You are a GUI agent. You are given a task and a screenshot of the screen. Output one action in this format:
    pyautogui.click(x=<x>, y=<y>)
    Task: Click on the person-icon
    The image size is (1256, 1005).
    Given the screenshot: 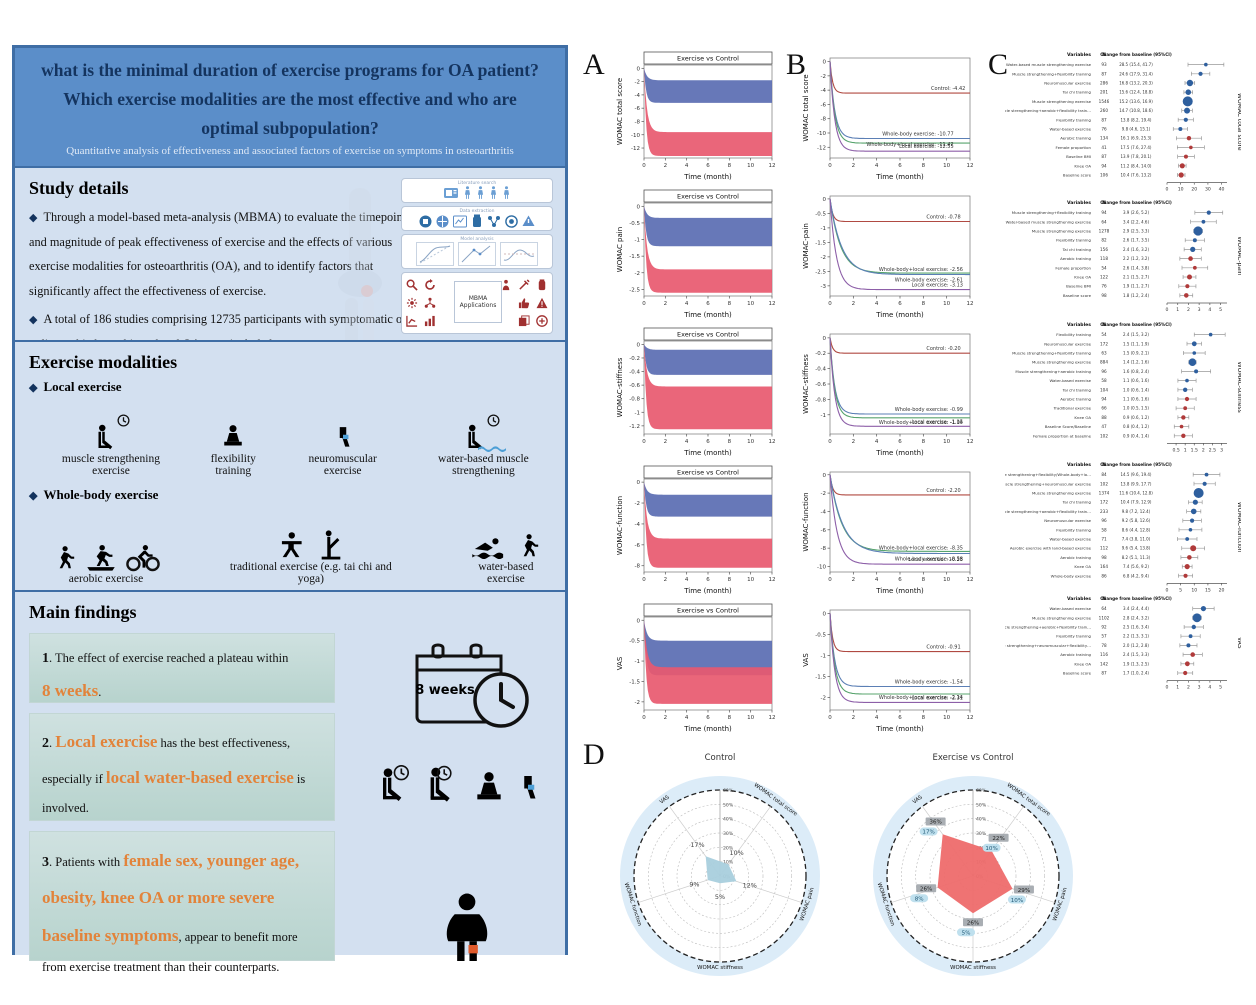 What is the action you would take?
    pyautogui.click(x=506, y=193)
    